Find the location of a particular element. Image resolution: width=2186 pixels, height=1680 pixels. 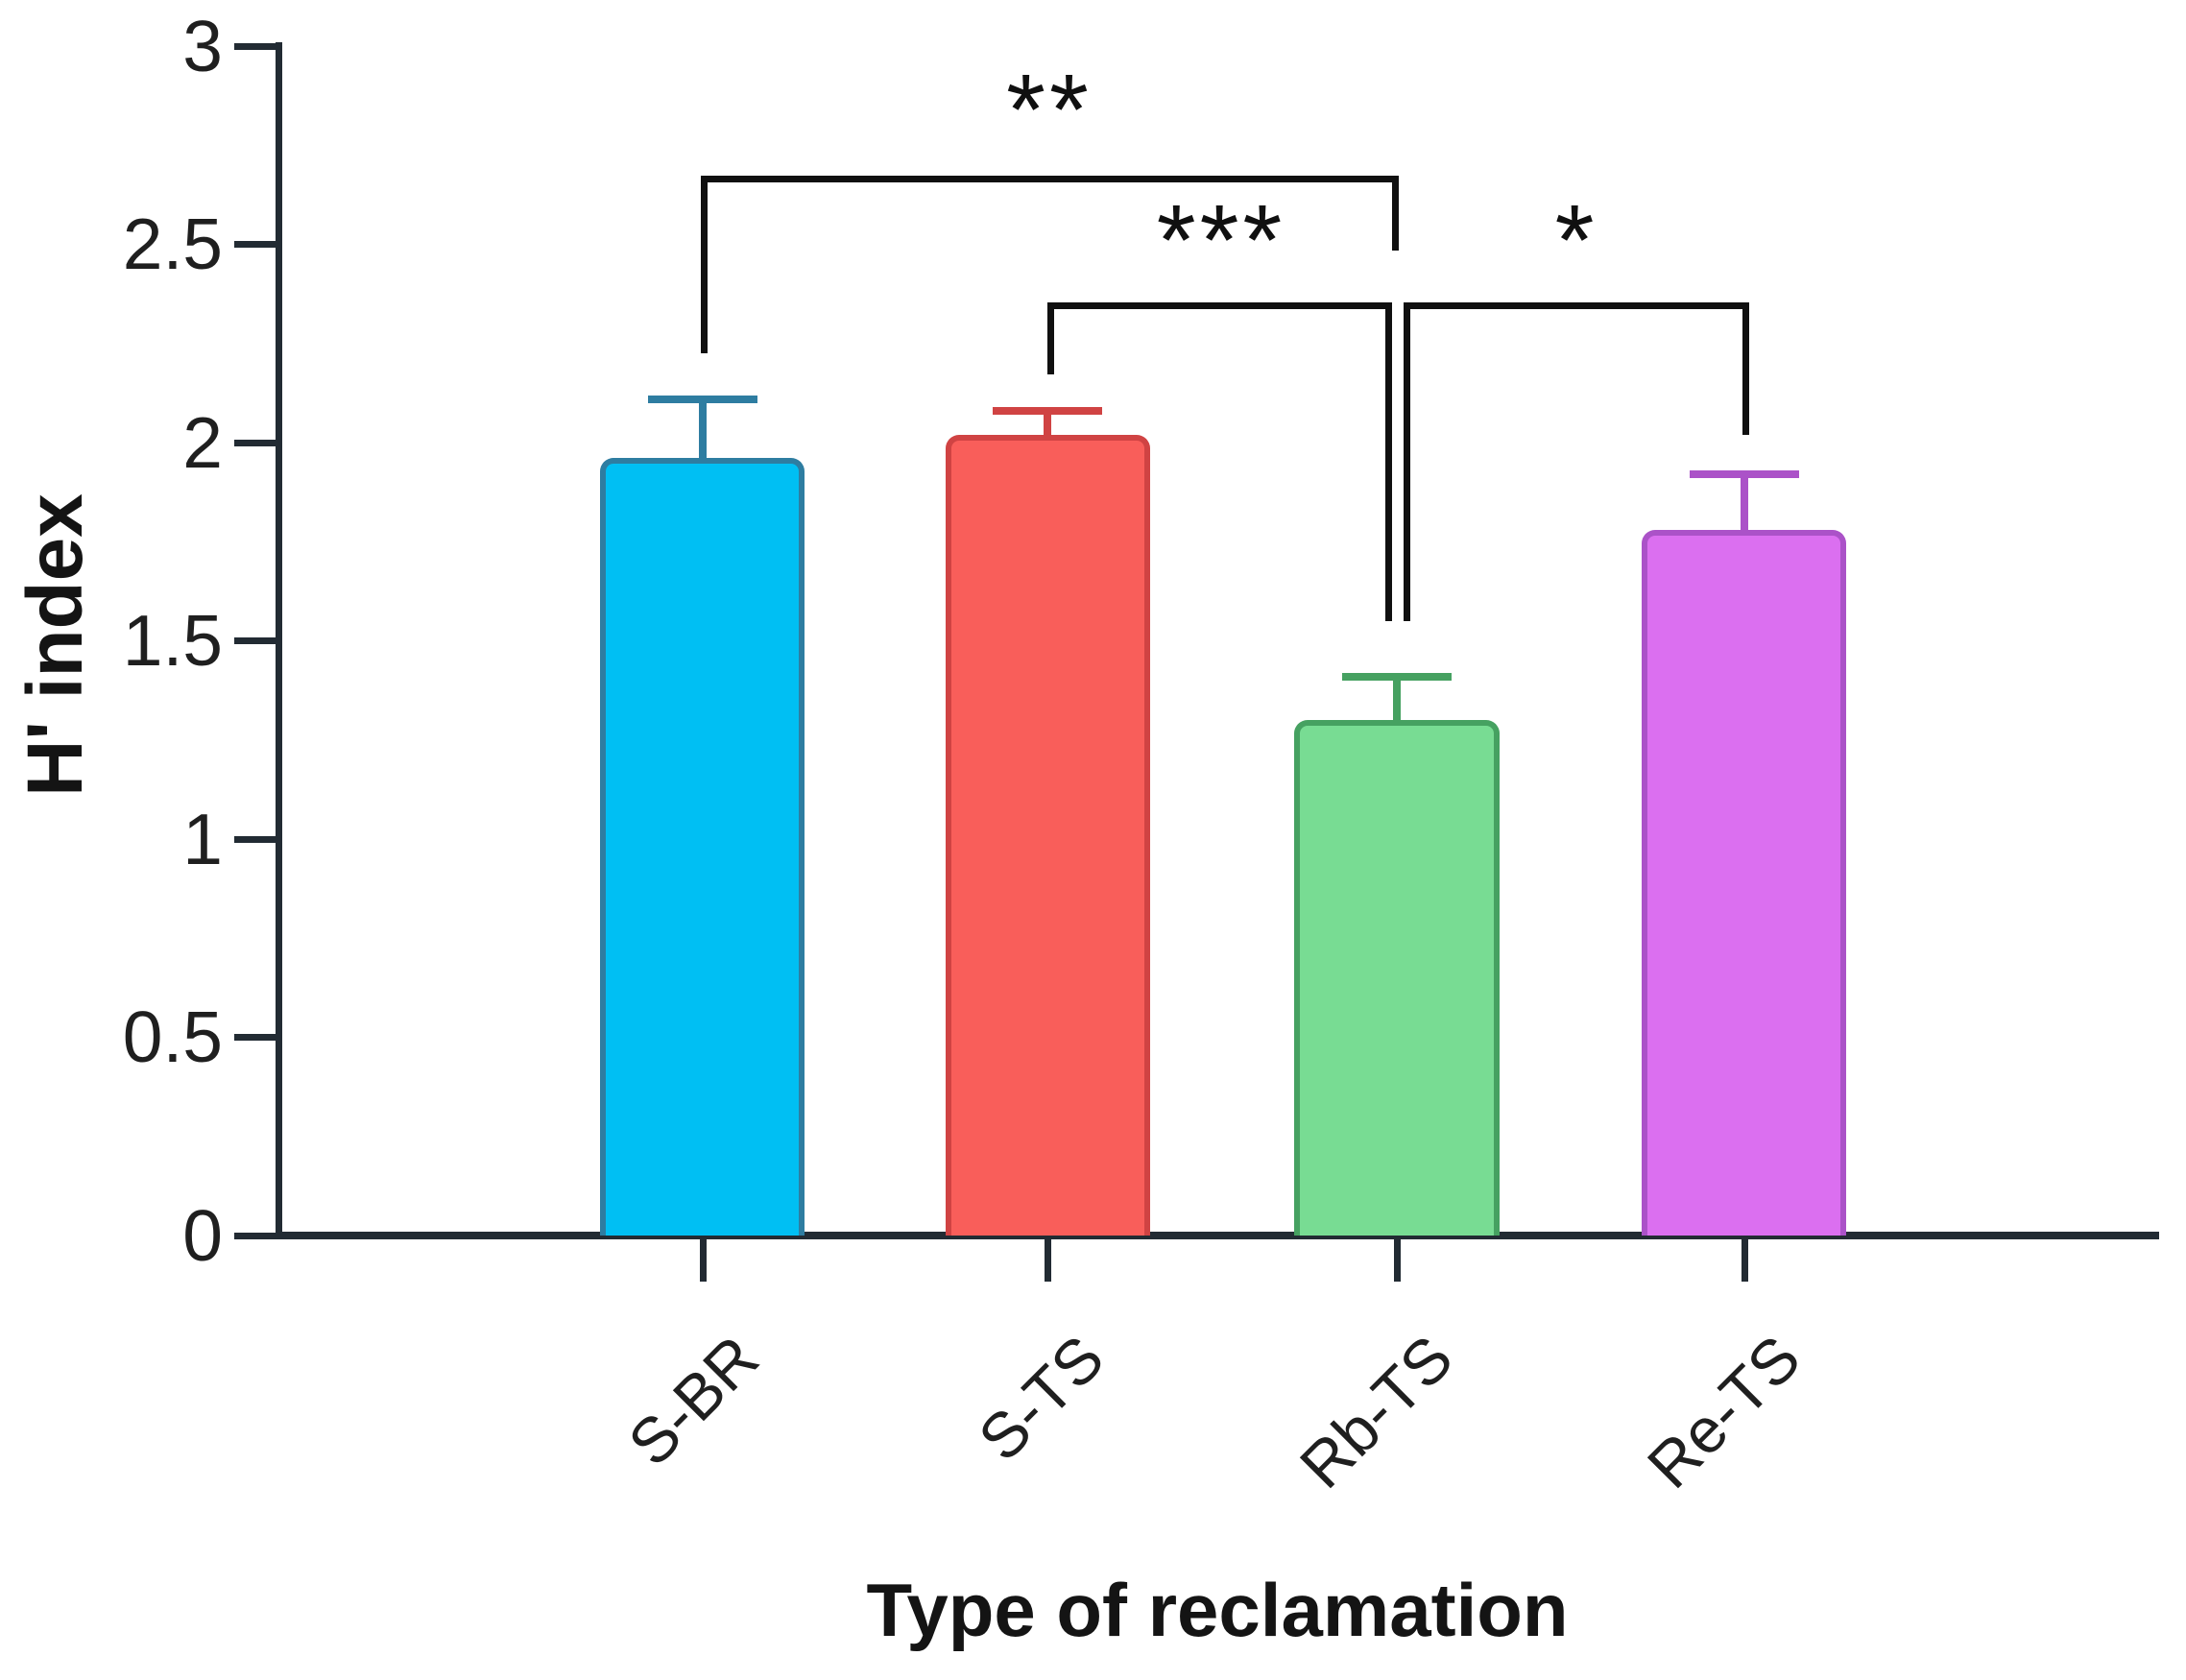

error-bar-cap-s-br is located at coordinates (702, 399).